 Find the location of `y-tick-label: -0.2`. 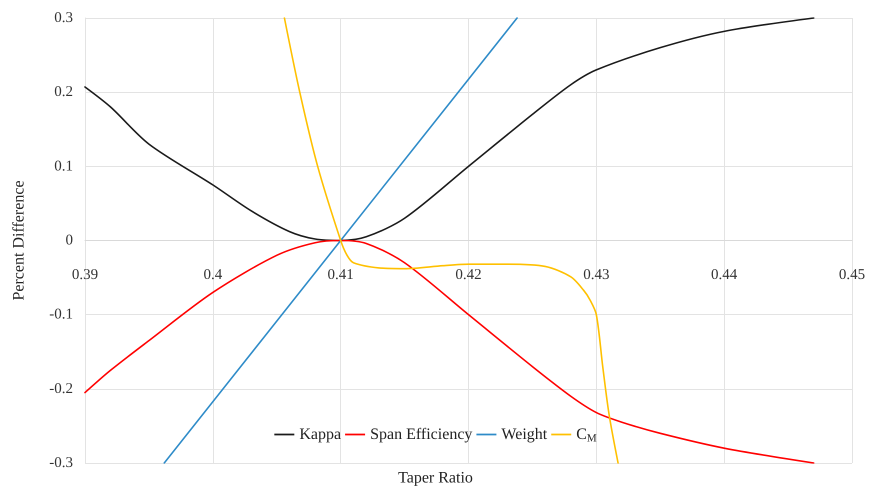

y-tick-label: -0.2 is located at coordinates (61, 388).